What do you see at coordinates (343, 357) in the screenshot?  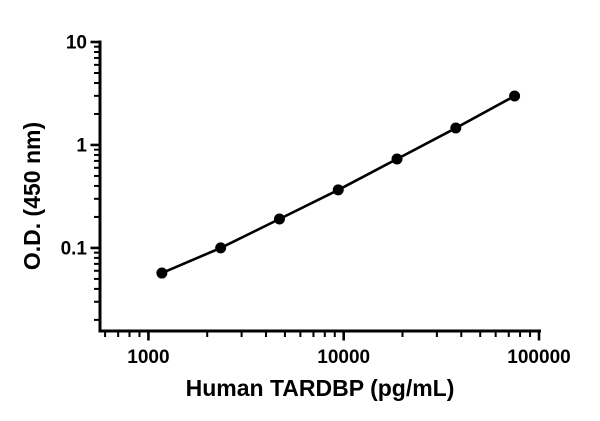 I see `x-tick-label: 10000` at bounding box center [343, 357].